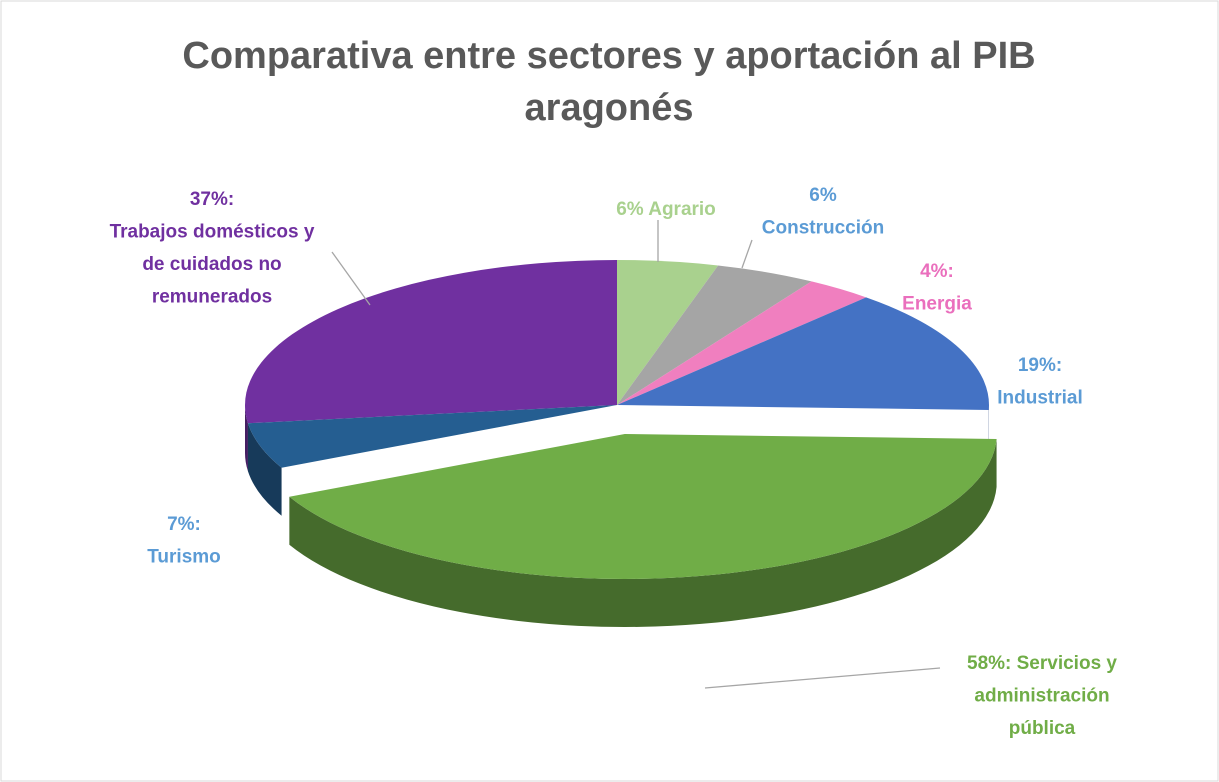  What do you see at coordinates (666, 209) in the screenshot?
I see `data-label: 6% Agrario` at bounding box center [666, 209].